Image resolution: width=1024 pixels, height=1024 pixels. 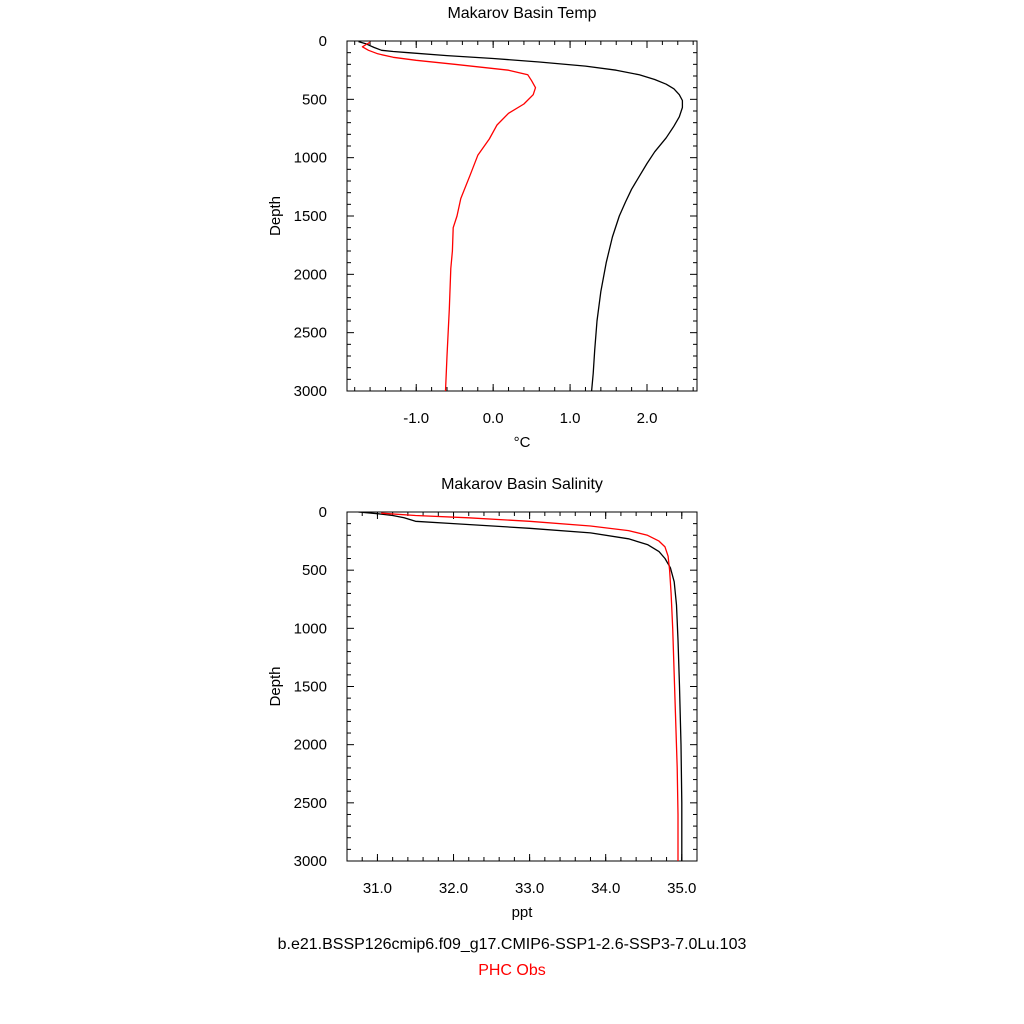 What do you see at coordinates (453, 888) in the screenshot?
I see `x-tick-label: 32.0` at bounding box center [453, 888].